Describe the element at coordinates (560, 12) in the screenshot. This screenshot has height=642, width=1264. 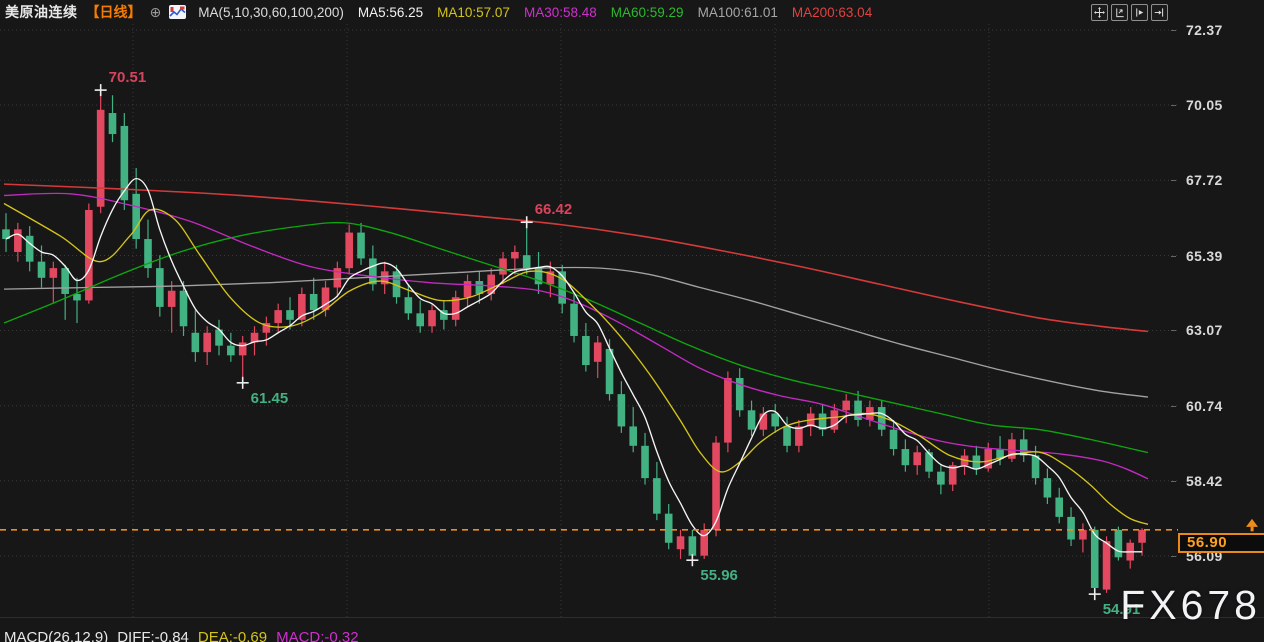
I see `ma30-value: MA30:58.48` at that location.